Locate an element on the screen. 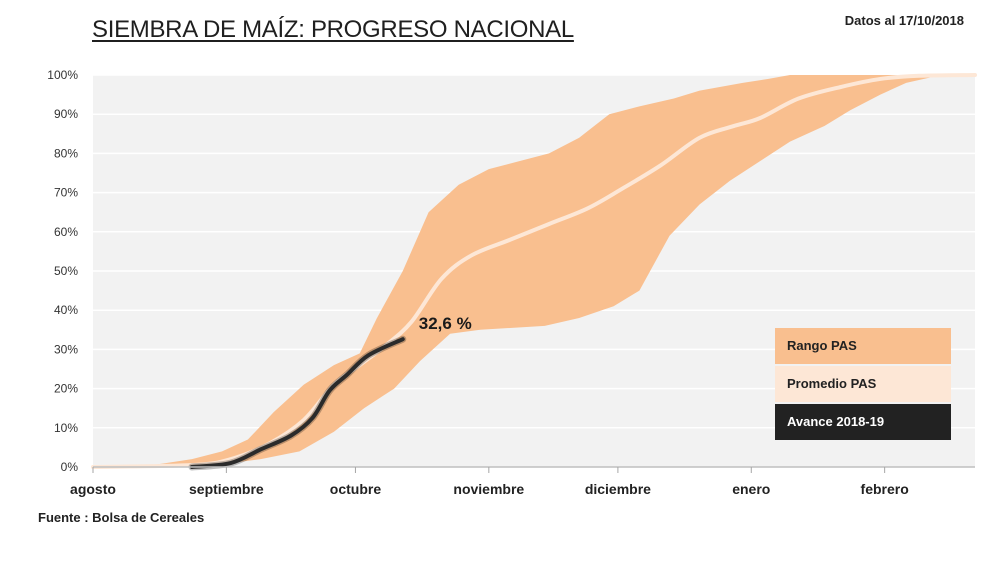 Image resolution: width=1000 pixels, height=570 pixels. y-tick-label: 100% is located at coordinates (62, 75).